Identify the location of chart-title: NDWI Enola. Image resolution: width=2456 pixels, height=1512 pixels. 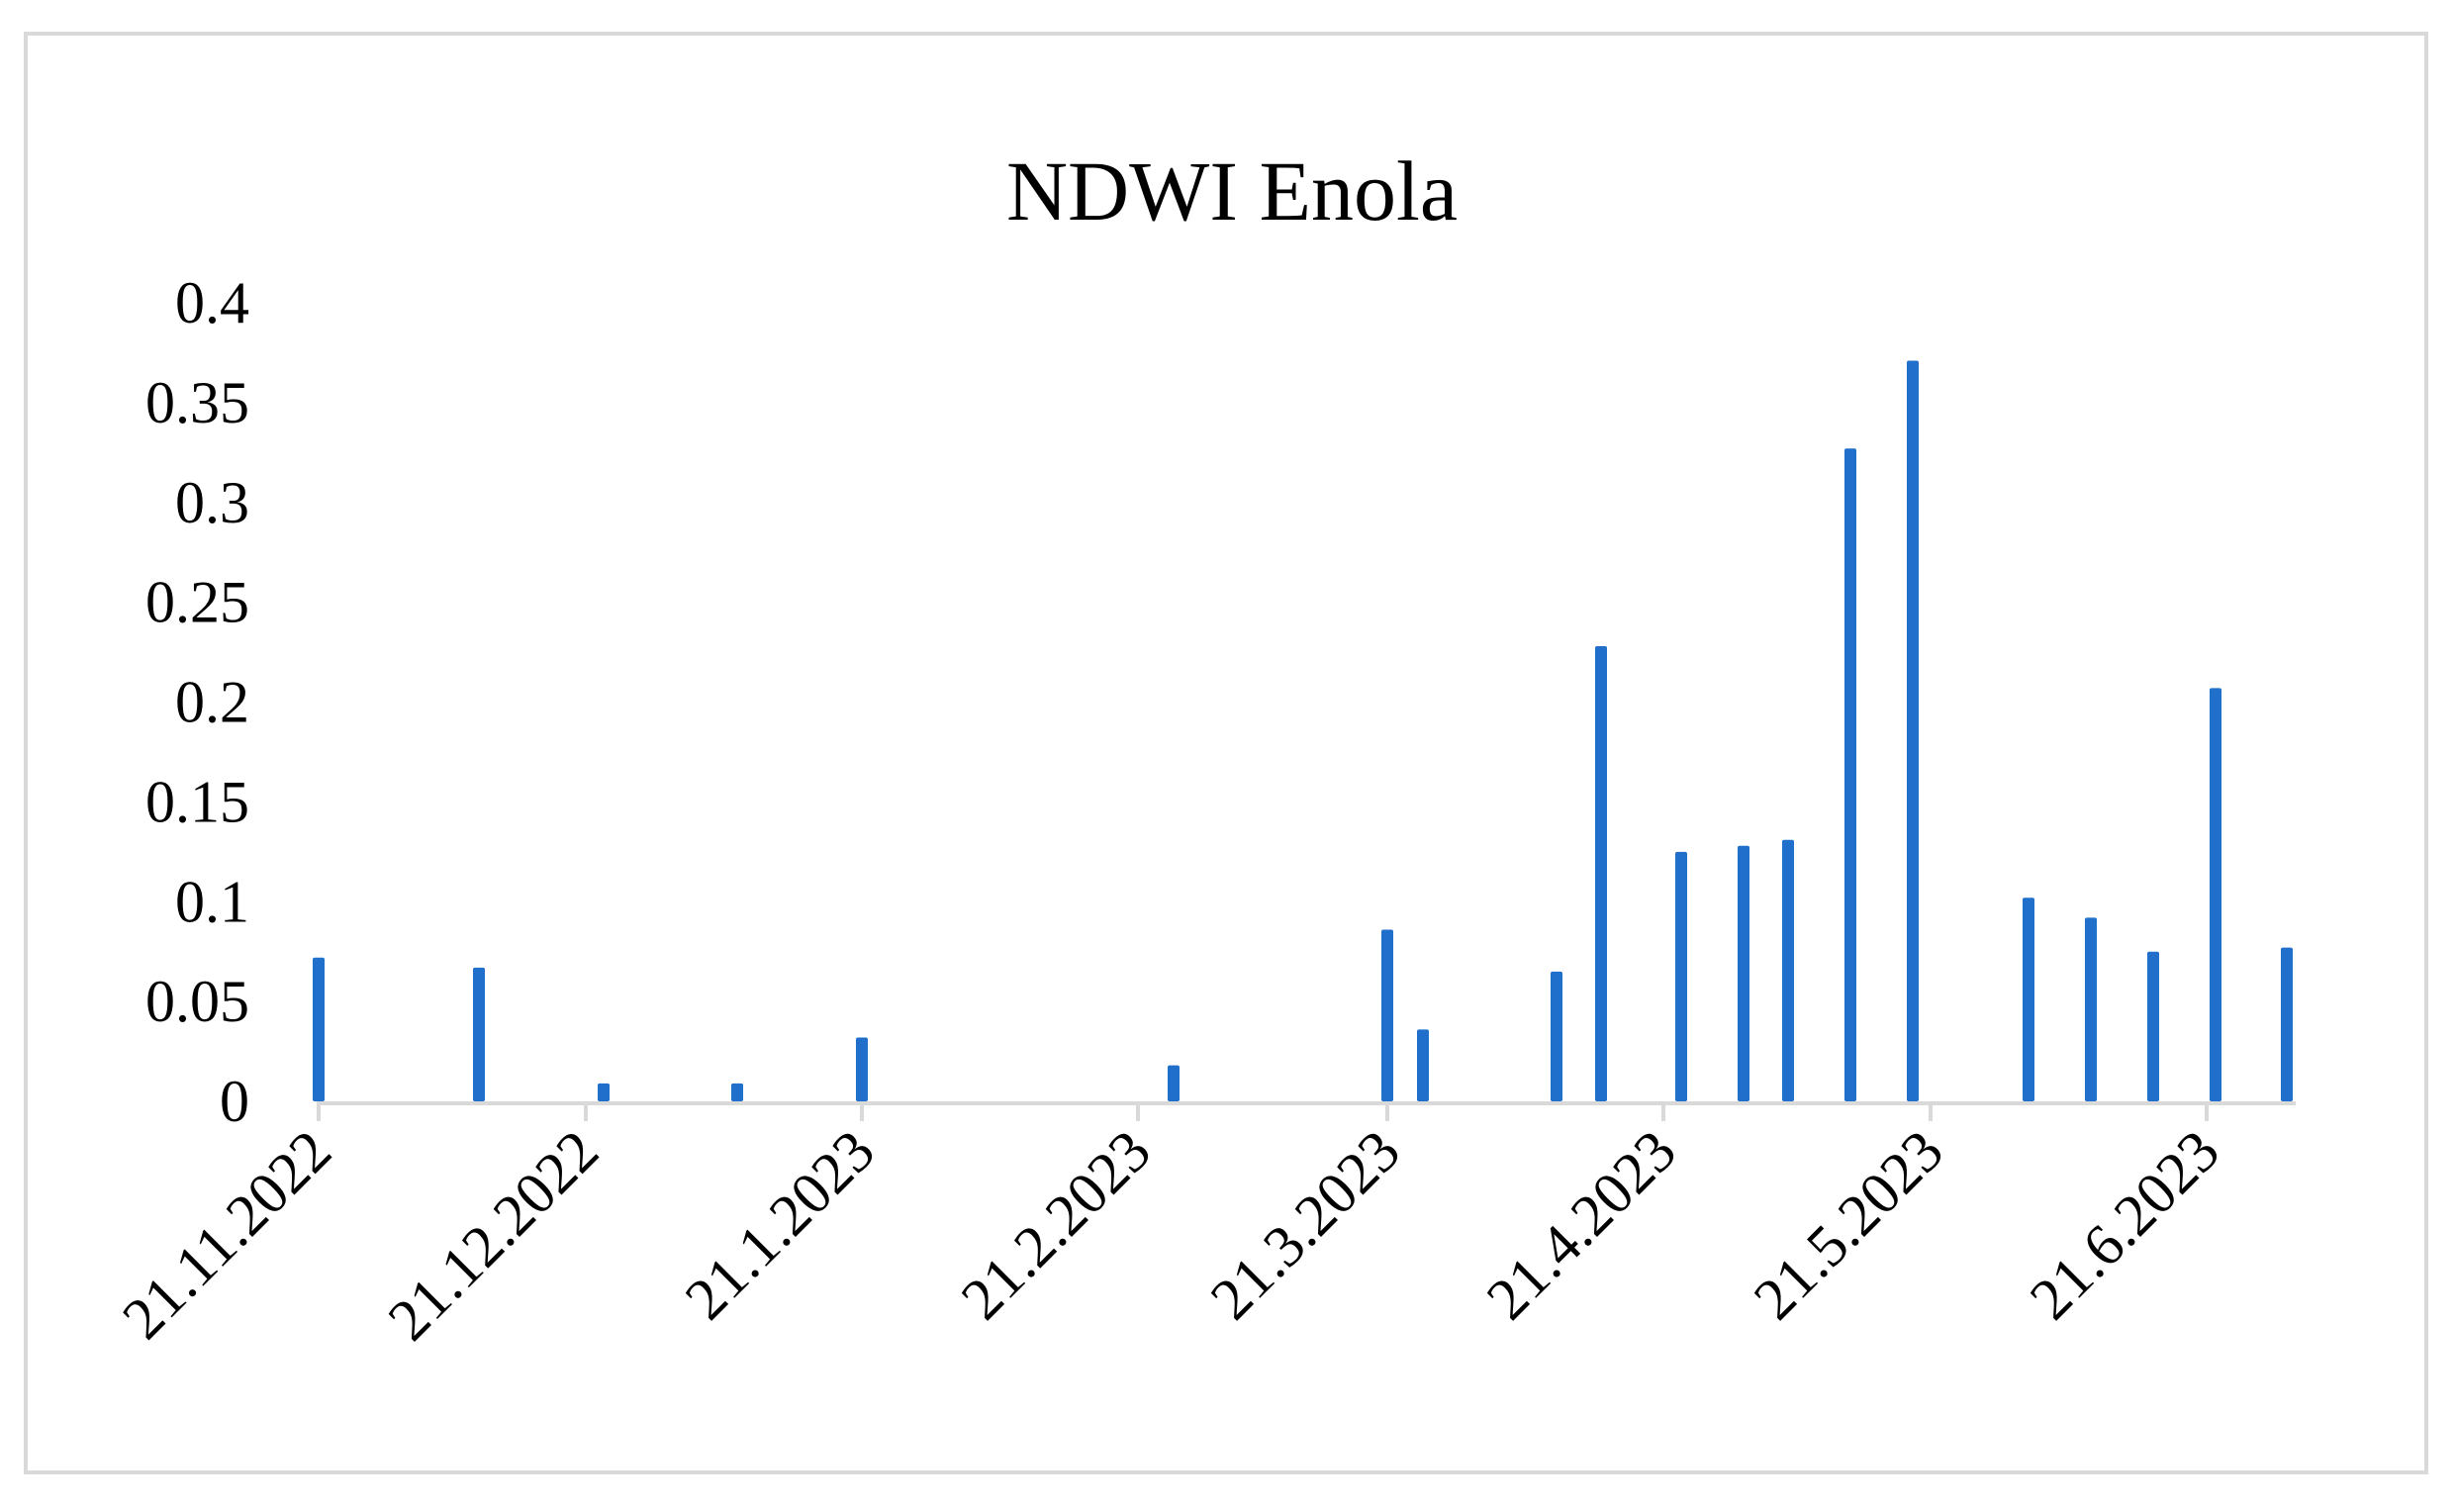
(1232, 191).